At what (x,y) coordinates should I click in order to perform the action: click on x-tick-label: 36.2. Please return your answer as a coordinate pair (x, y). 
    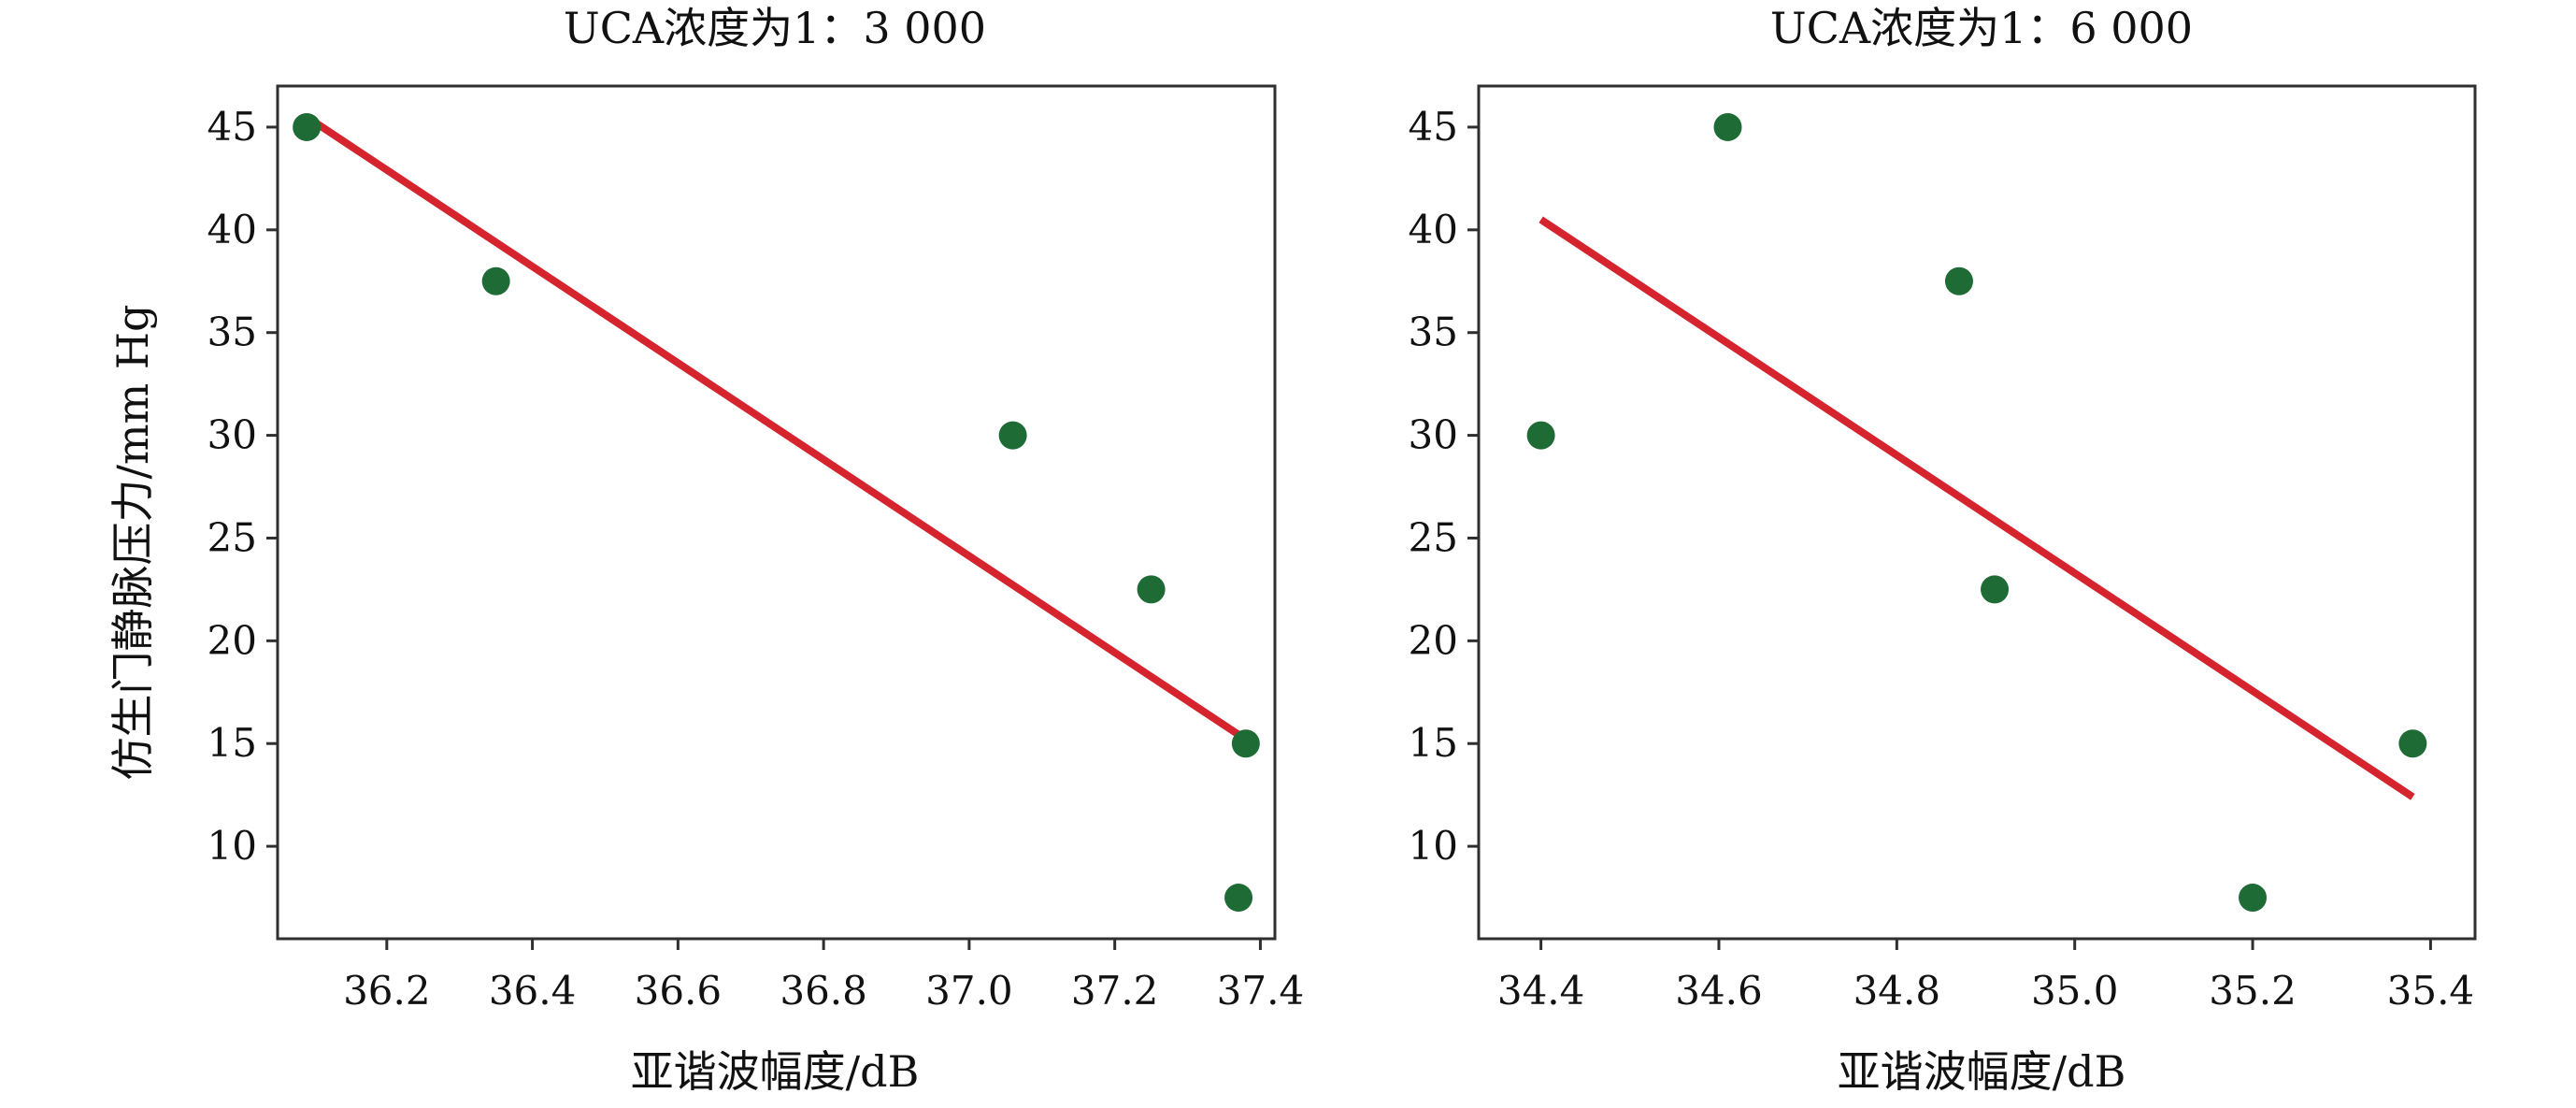
    Looking at the image, I should click on (387, 991).